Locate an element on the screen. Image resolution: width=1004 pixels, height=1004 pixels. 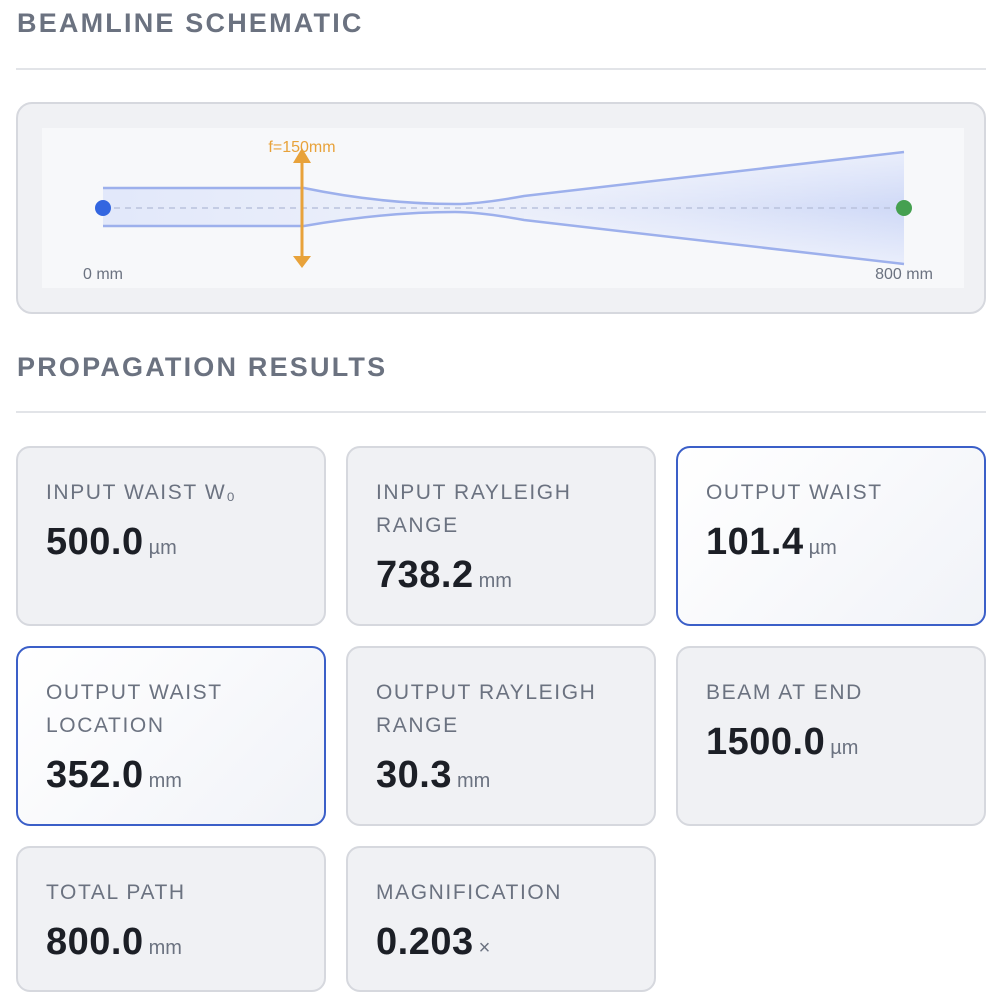
end-point-icon is located at coordinates (904, 208).